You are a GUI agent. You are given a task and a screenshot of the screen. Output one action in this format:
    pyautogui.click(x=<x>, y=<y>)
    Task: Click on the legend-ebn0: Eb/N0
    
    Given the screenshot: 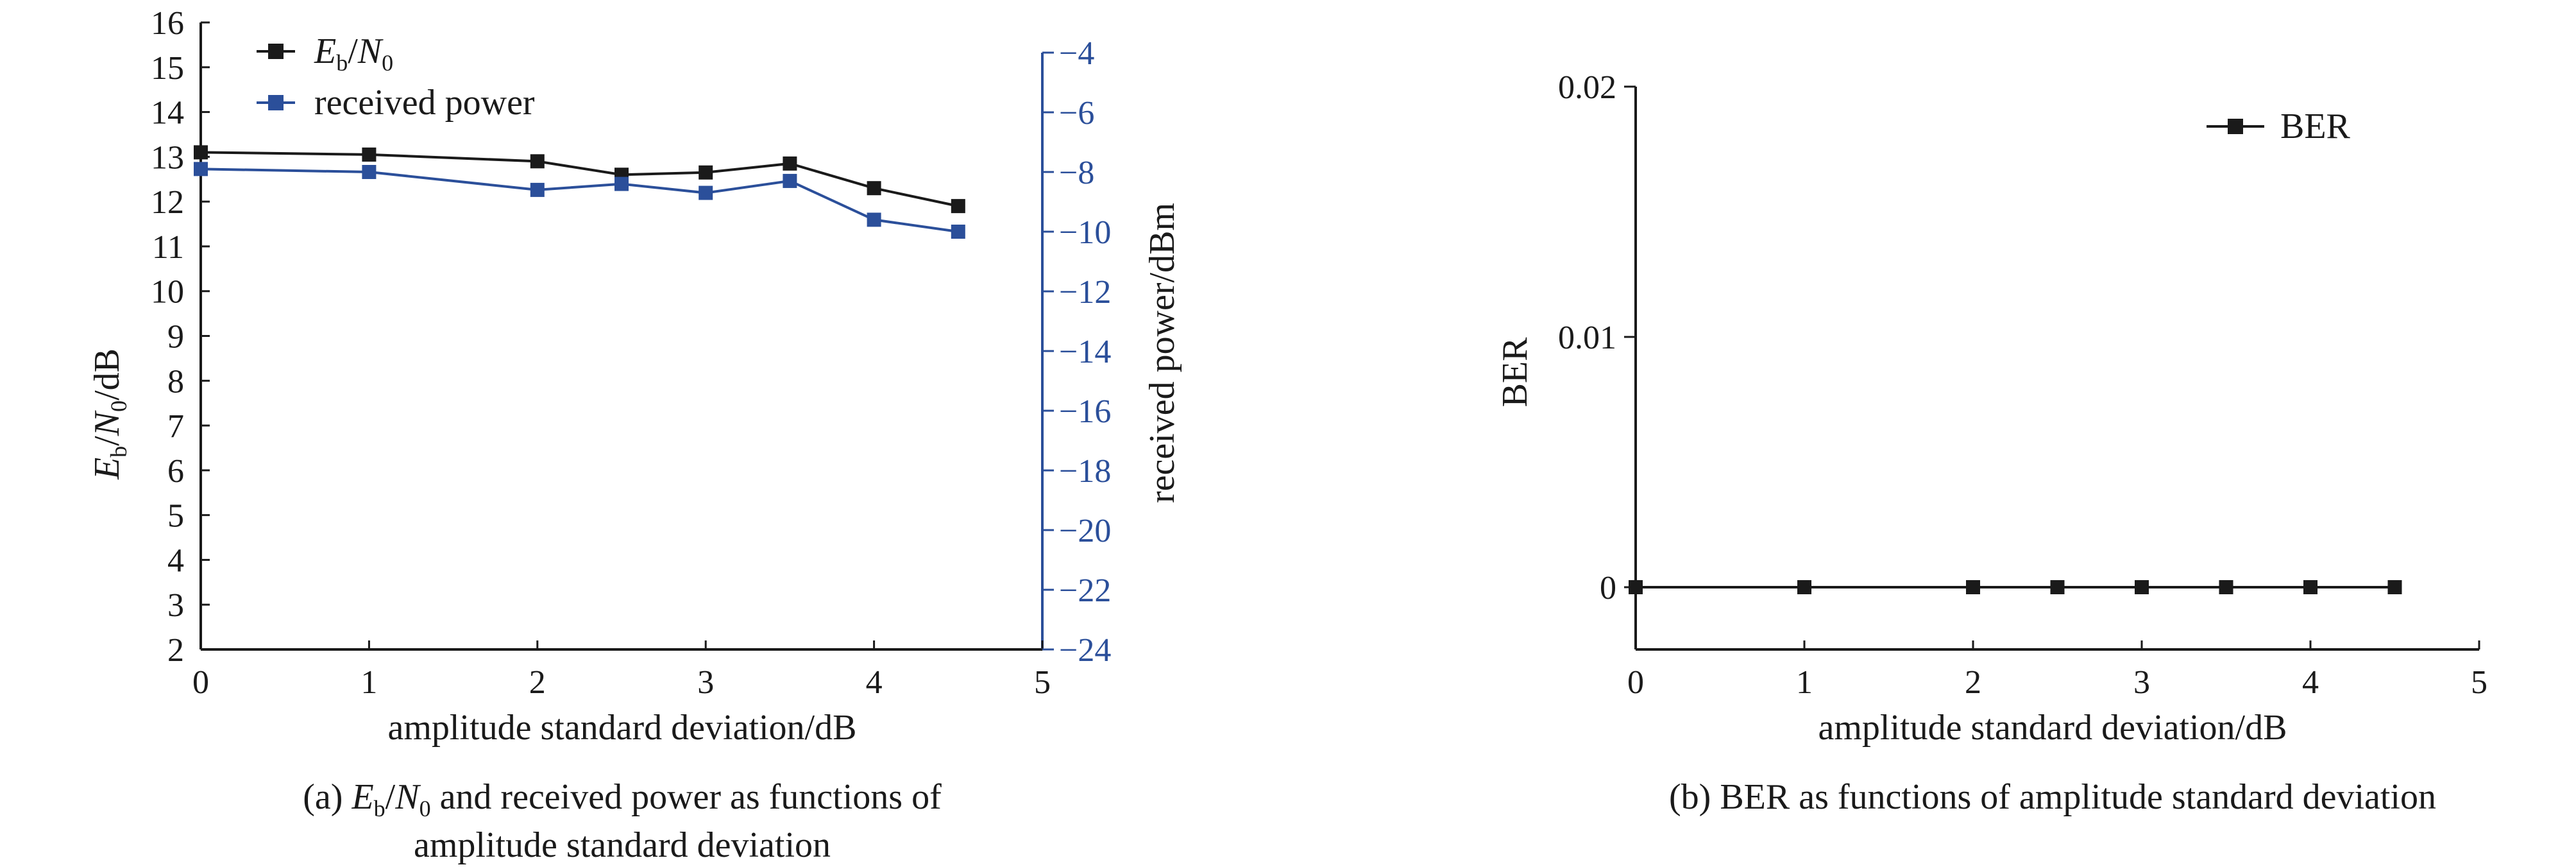 What is the action you would take?
    pyautogui.click(x=325, y=53)
    